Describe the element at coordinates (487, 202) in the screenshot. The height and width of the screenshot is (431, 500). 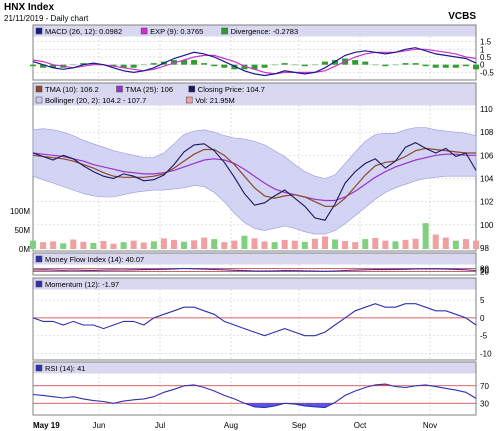
I see `y-tick-label: 102` at that location.